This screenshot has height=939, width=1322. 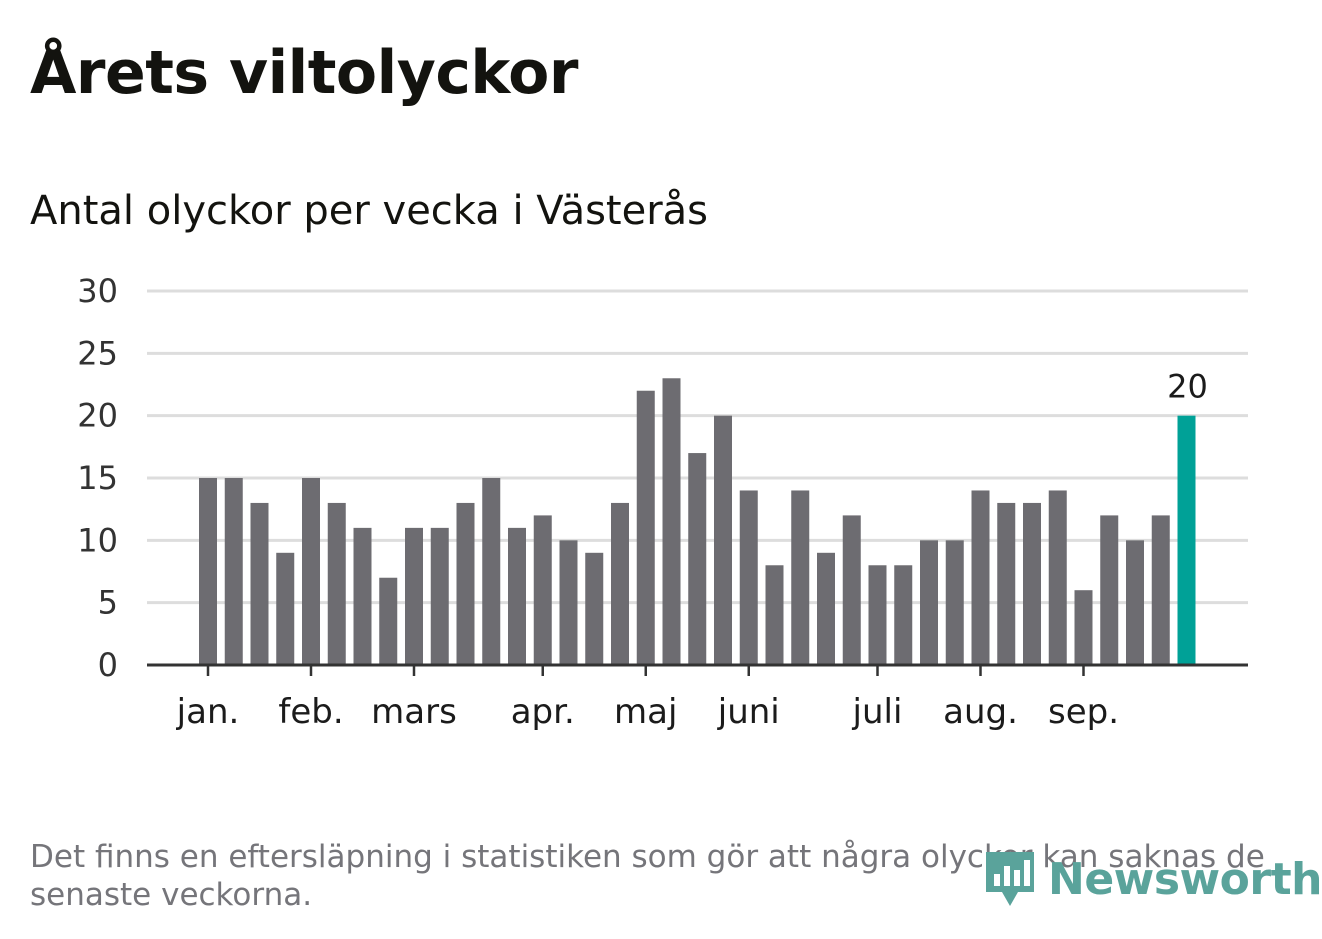 I want to click on data-label: 20, so click(x=1187, y=387).